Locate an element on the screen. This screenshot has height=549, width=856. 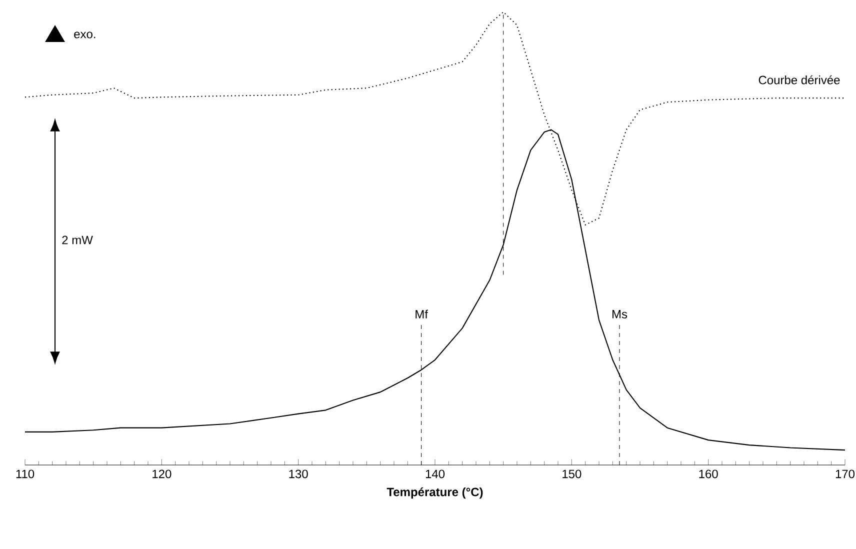
x-tick-label: 160 is located at coordinates (708, 474).